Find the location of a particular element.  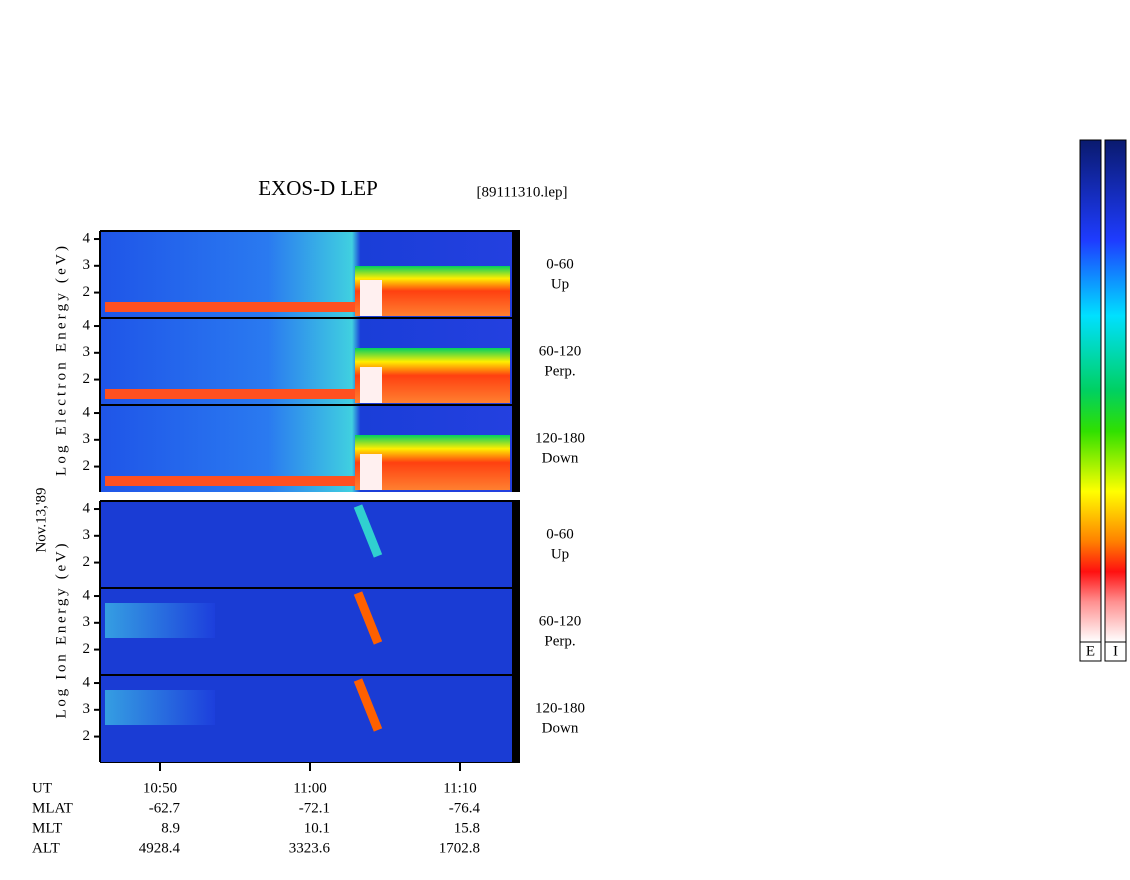

colorbar-label: E is located at coordinates (1090, 651).